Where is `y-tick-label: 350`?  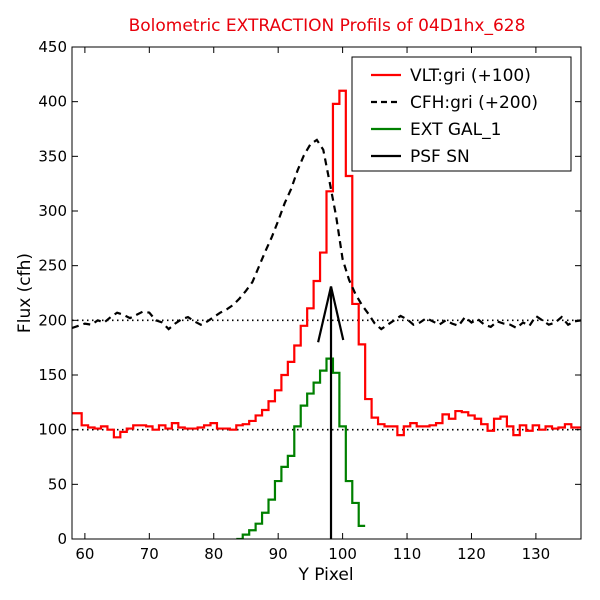
y-tick-label: 350 is located at coordinates (52, 156).